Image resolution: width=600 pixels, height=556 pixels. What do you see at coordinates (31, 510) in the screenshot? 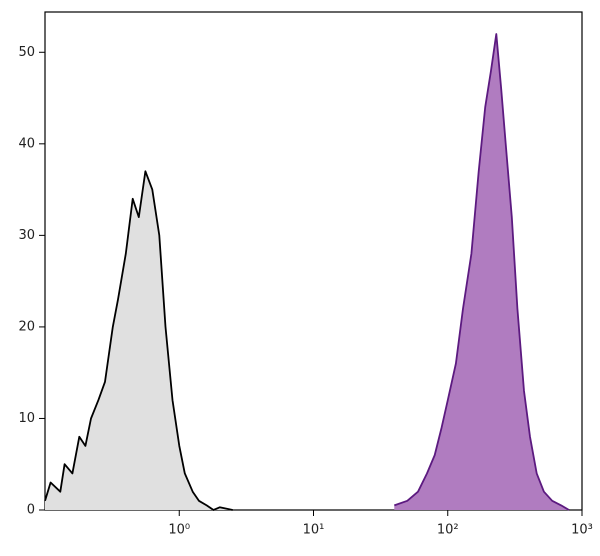
I see `y-tick-label: 0` at bounding box center [31, 510].